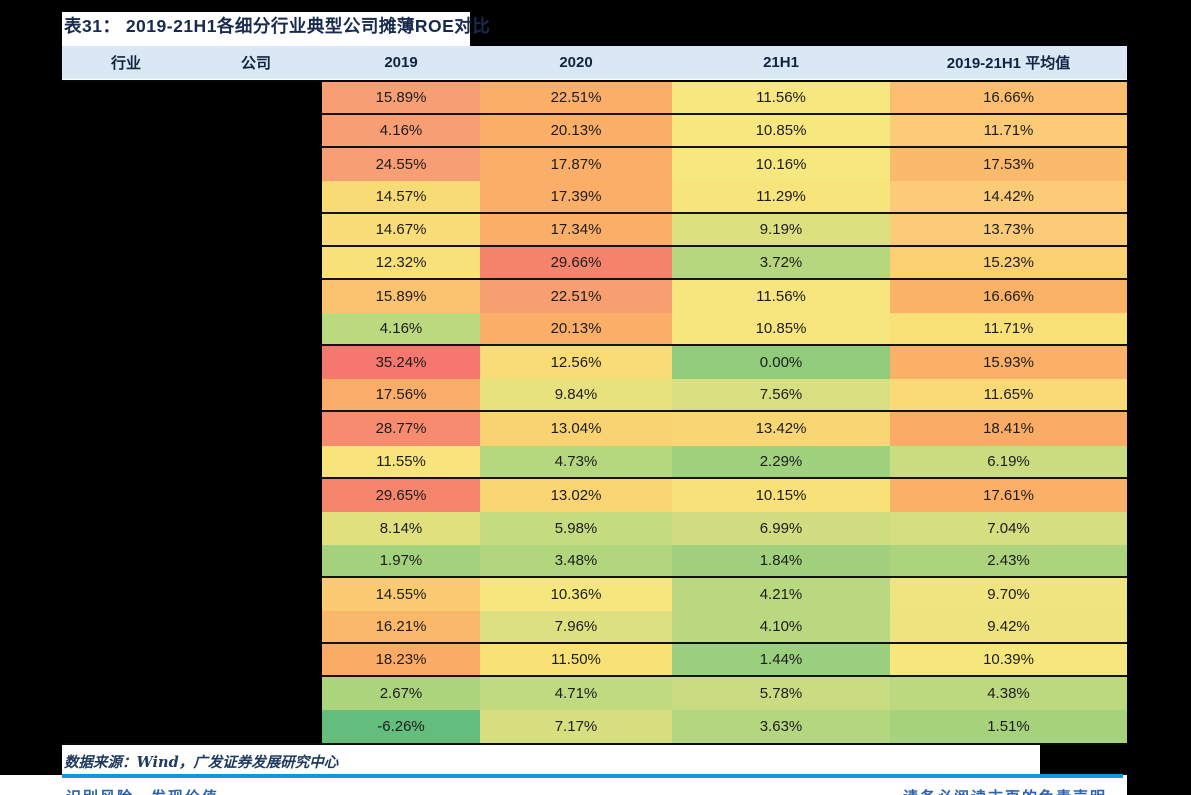 The image size is (1191, 795). Describe the element at coordinates (401, 726) in the screenshot. I see `roe-cell: -6.26%` at that location.